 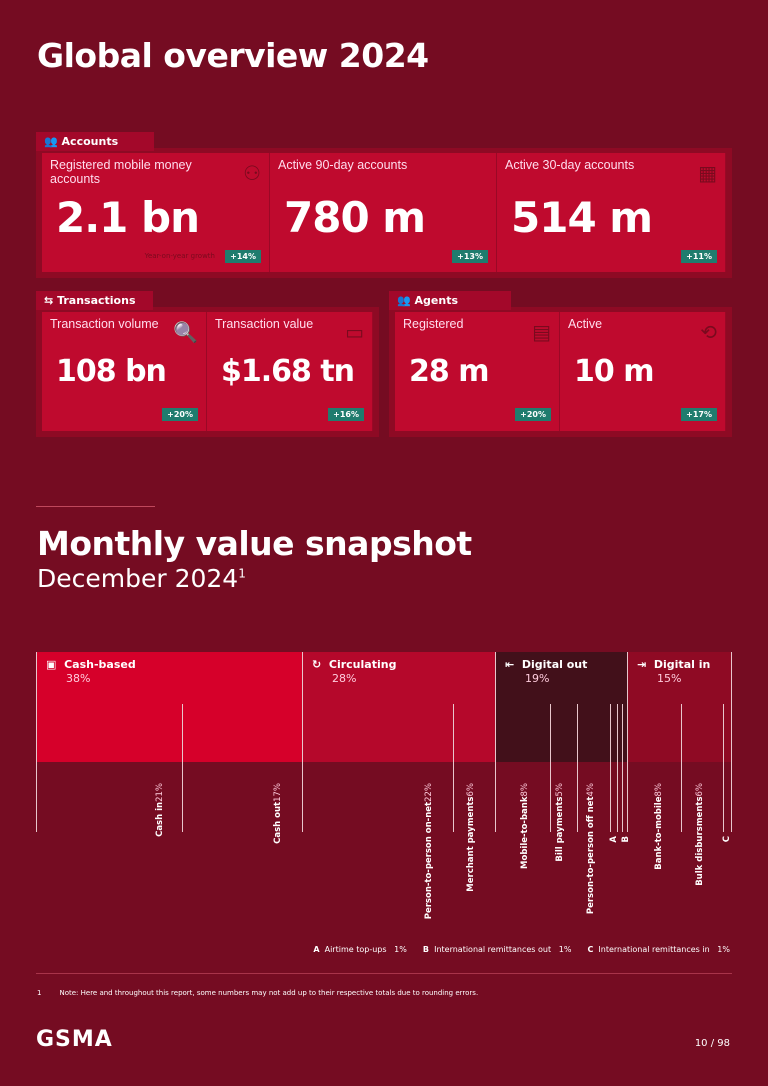 I want to click on item-name: Bank-to-mobile, so click(x=659, y=833).